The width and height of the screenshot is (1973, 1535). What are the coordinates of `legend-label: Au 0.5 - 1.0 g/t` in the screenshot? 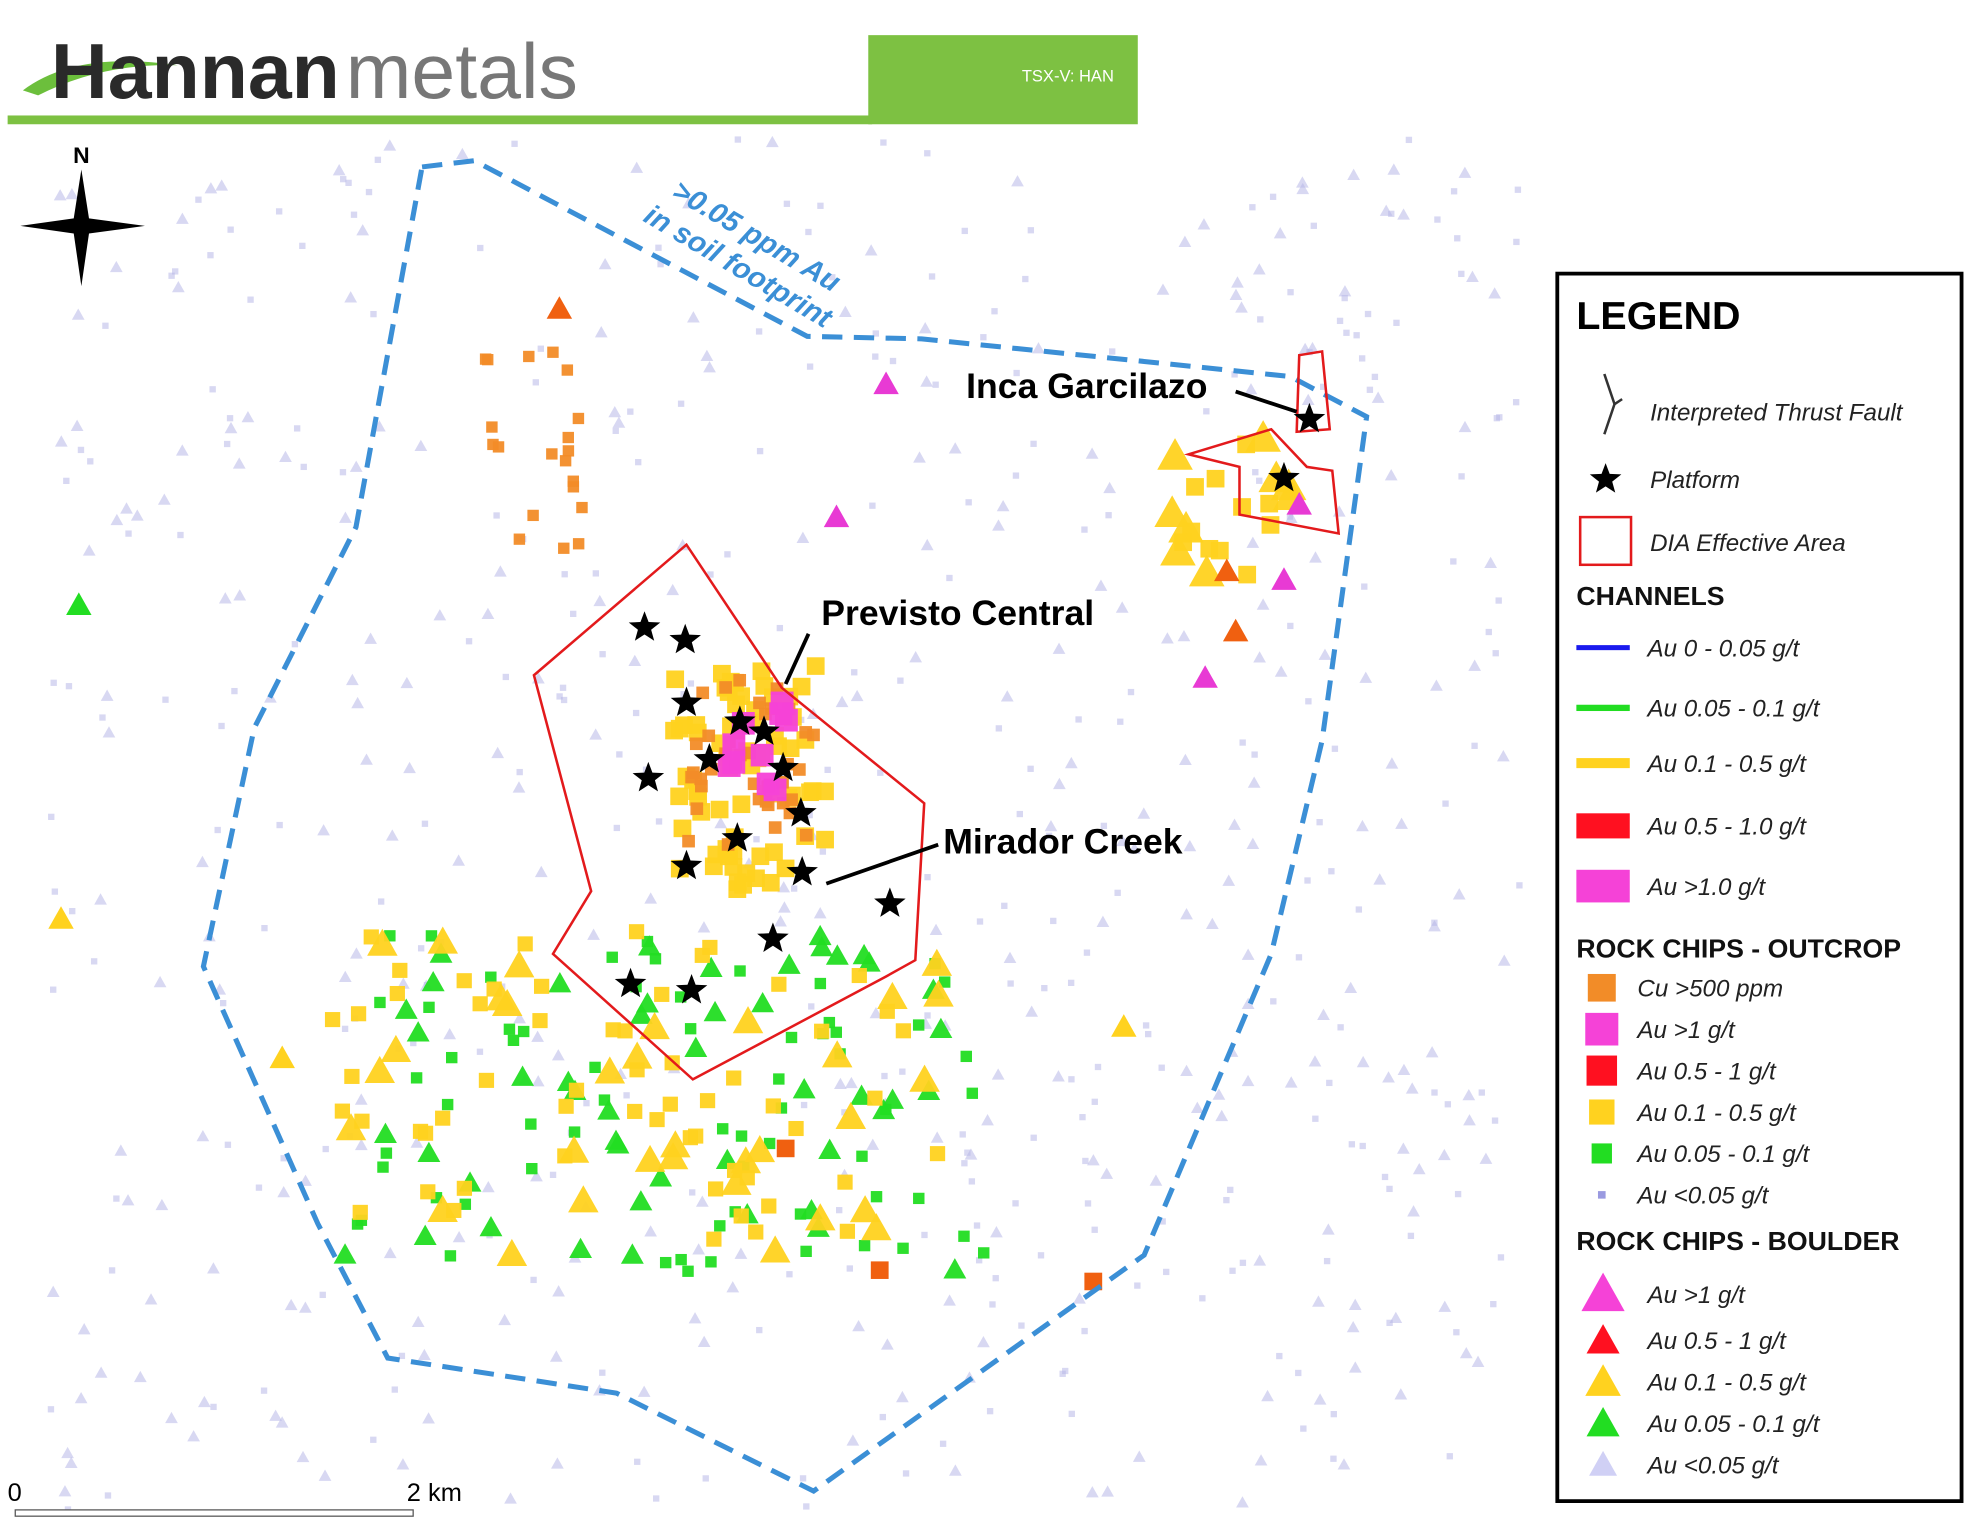 It's located at (1727, 827).